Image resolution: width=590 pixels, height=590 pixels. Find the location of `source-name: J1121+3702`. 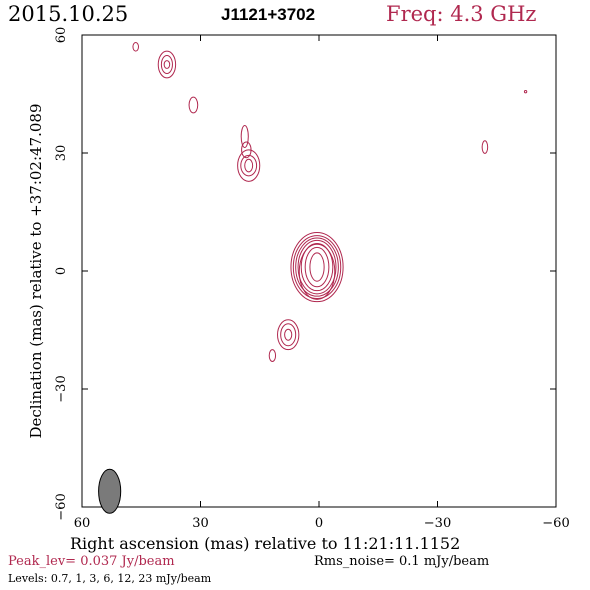

source-name: J1121+3702 is located at coordinates (268, 14).